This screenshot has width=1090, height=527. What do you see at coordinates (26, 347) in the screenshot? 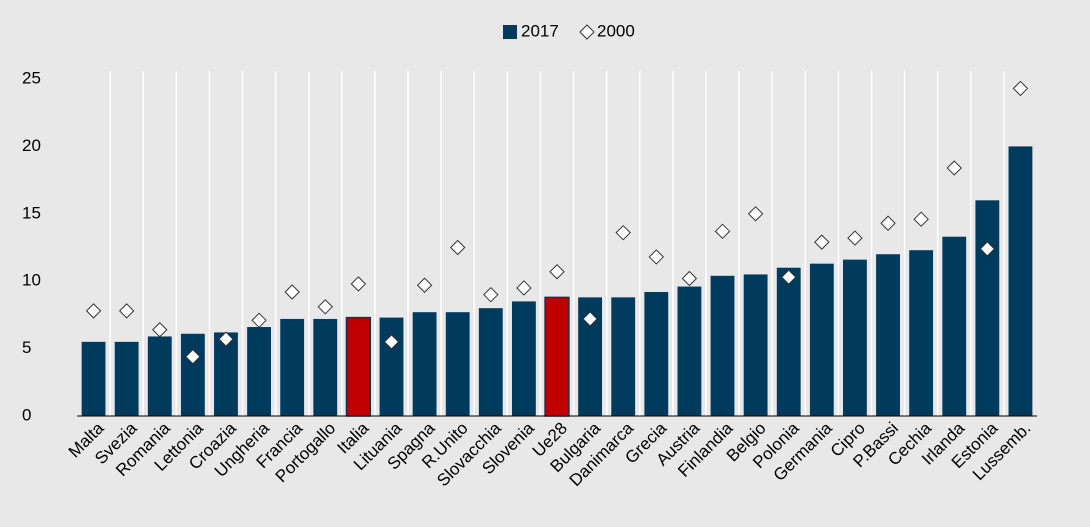
I see `y-tick-label: 5` at bounding box center [26, 347].